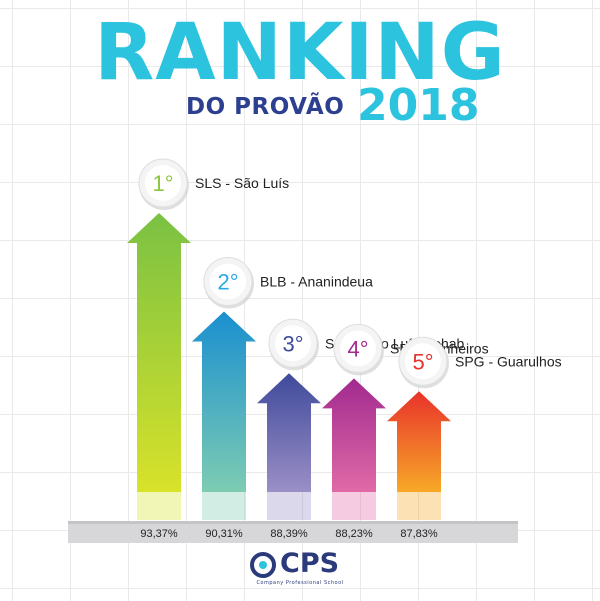 The image size is (600, 601). What do you see at coordinates (300, 53) in the screenshot?
I see `page-title: RANKING` at bounding box center [300, 53].